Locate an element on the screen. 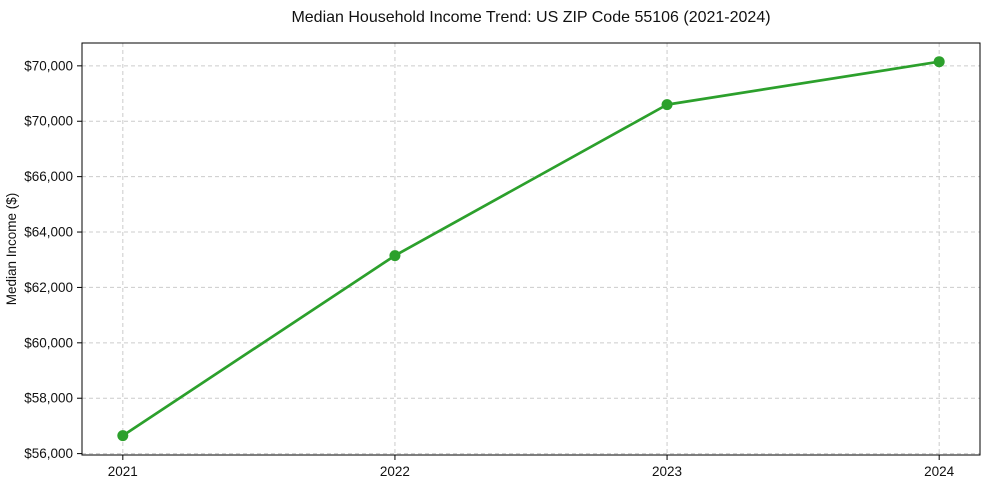  y-tick-label: $62,000 is located at coordinates (48, 287).